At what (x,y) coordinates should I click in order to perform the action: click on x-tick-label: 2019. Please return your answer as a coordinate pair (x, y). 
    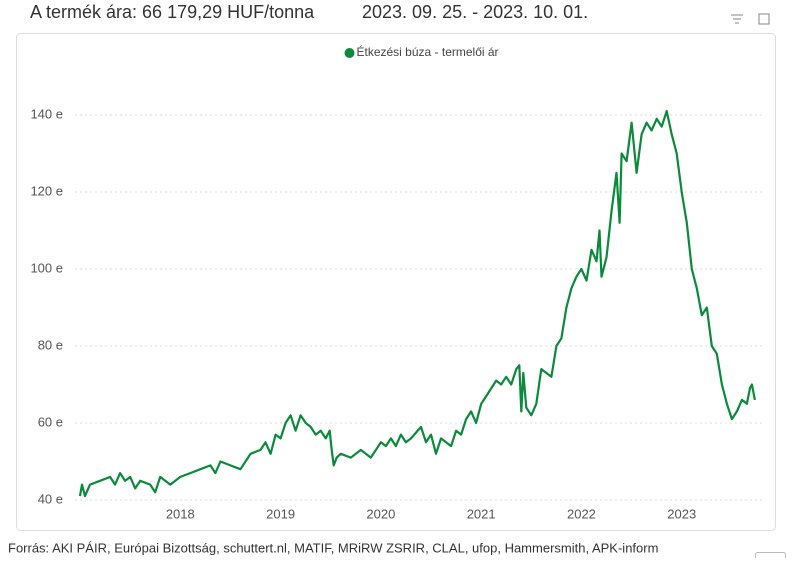
    Looking at the image, I should click on (280, 513).